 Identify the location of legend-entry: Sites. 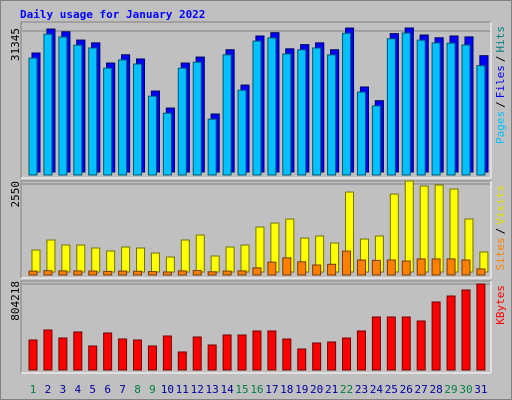
(500, 253).